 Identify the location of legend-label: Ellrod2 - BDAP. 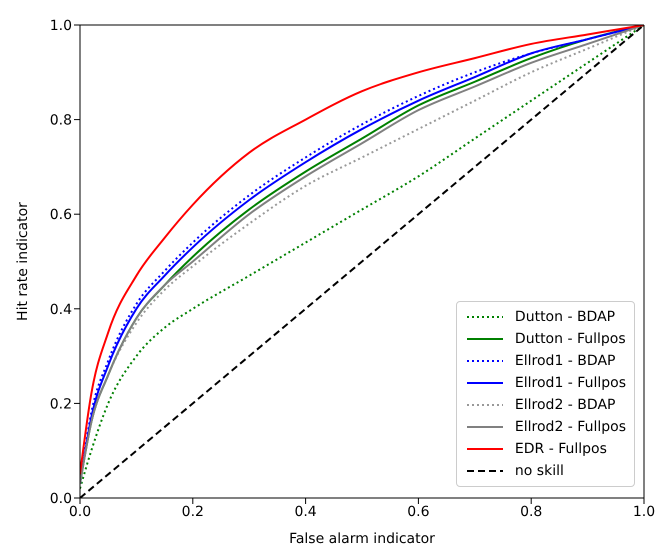
(565, 405).